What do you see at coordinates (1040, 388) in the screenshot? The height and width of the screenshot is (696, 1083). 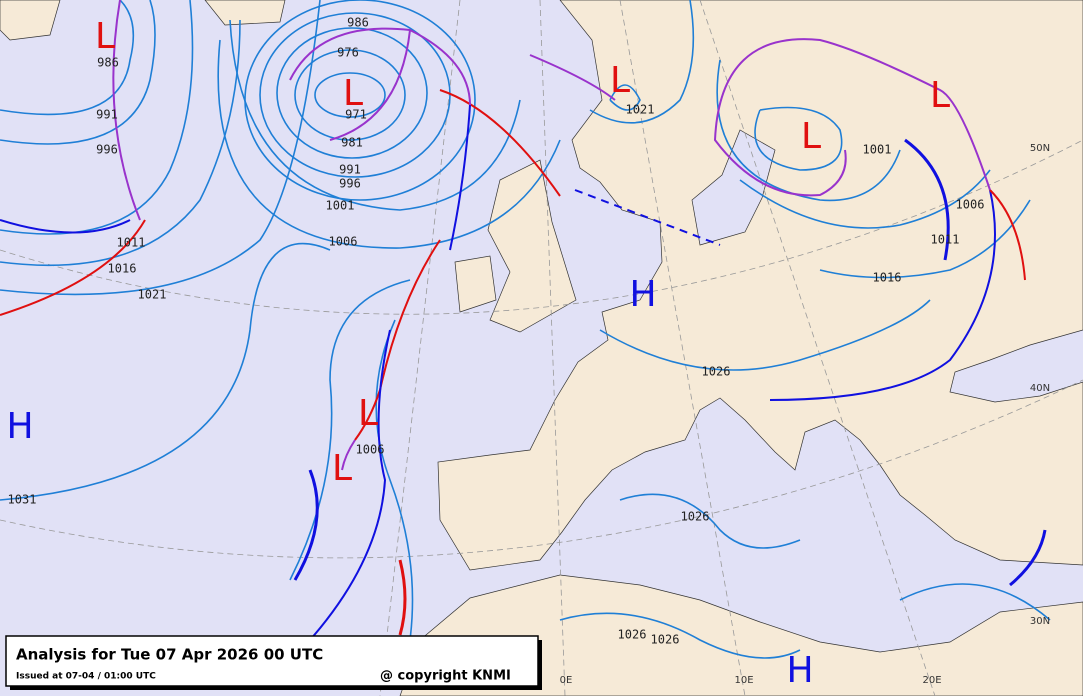 I see `latitude-label: 40N` at bounding box center [1040, 388].